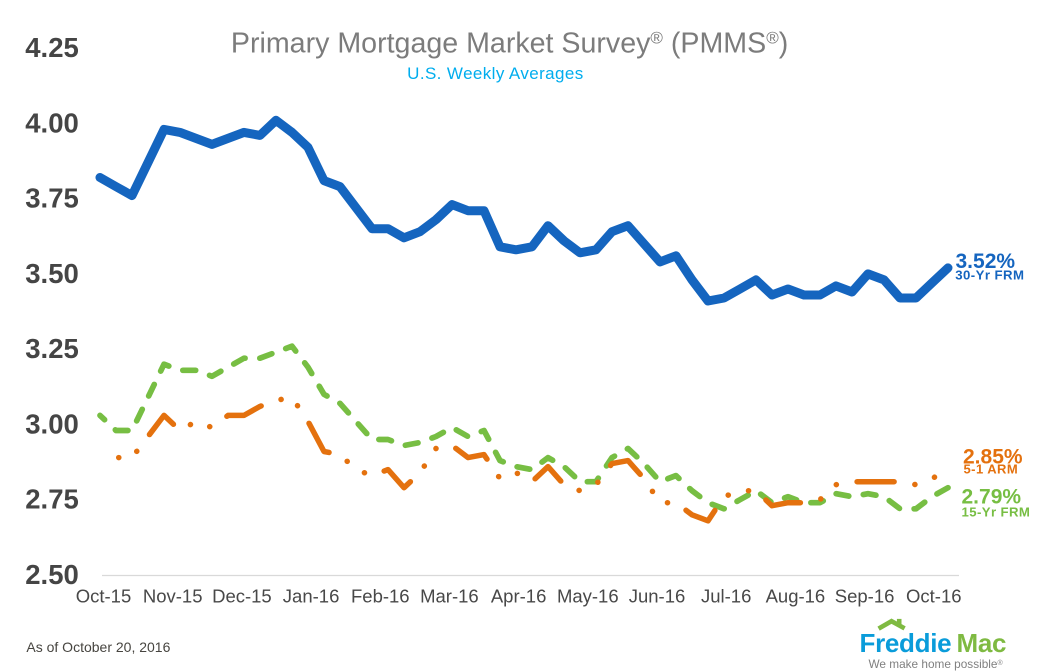 The image size is (1060, 671). I want to click on svg-text: 3.00, so click(52, 423).